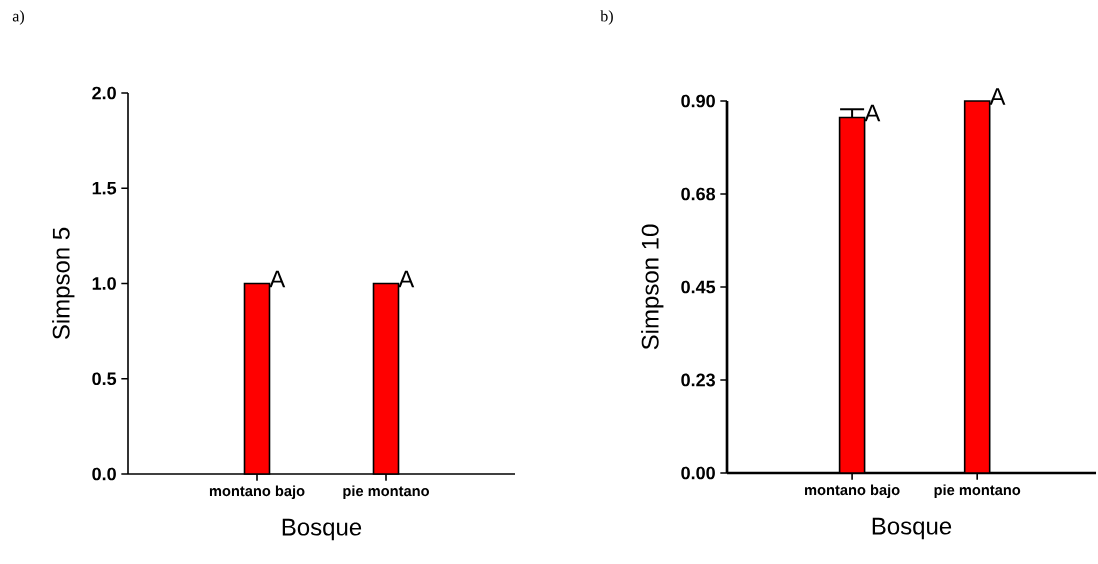 The height and width of the screenshot is (564, 1098). What do you see at coordinates (104, 474) in the screenshot?
I see `y-tick-label: 0.0` at bounding box center [104, 474].